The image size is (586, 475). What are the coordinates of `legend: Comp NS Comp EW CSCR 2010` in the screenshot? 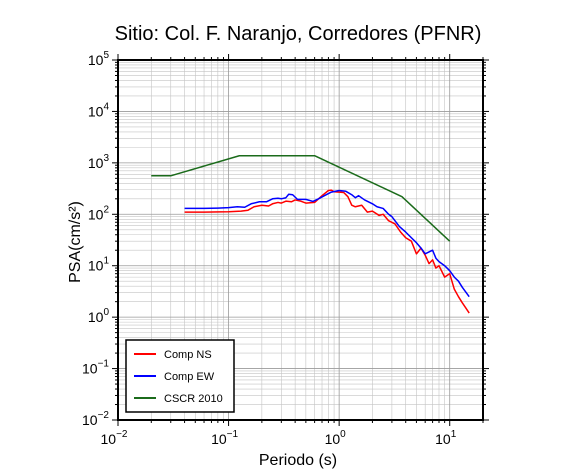 It's located at (180, 376).